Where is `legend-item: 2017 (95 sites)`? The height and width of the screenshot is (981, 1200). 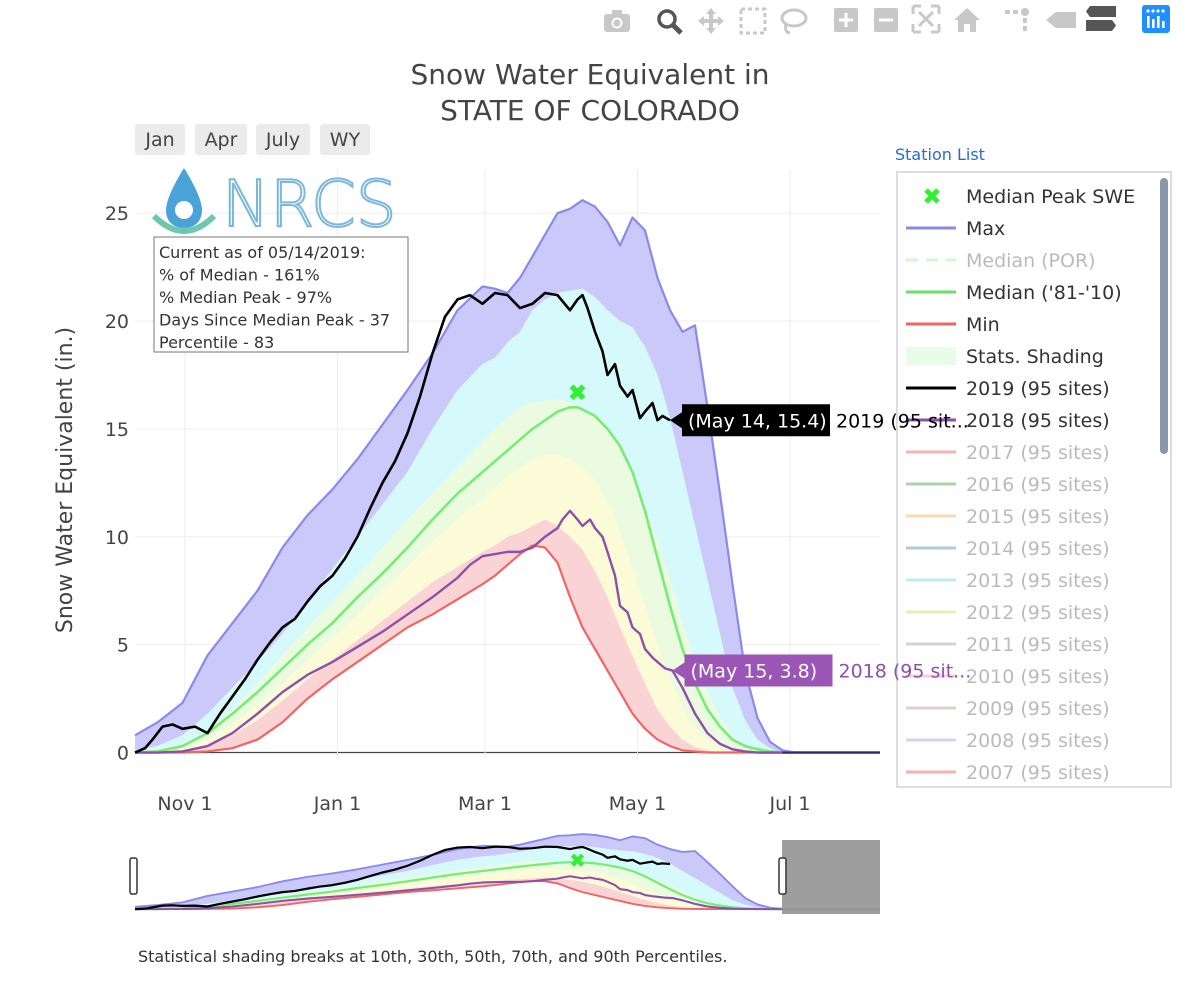
legend-item: 2017 (95 sites) is located at coordinates (1008, 453).